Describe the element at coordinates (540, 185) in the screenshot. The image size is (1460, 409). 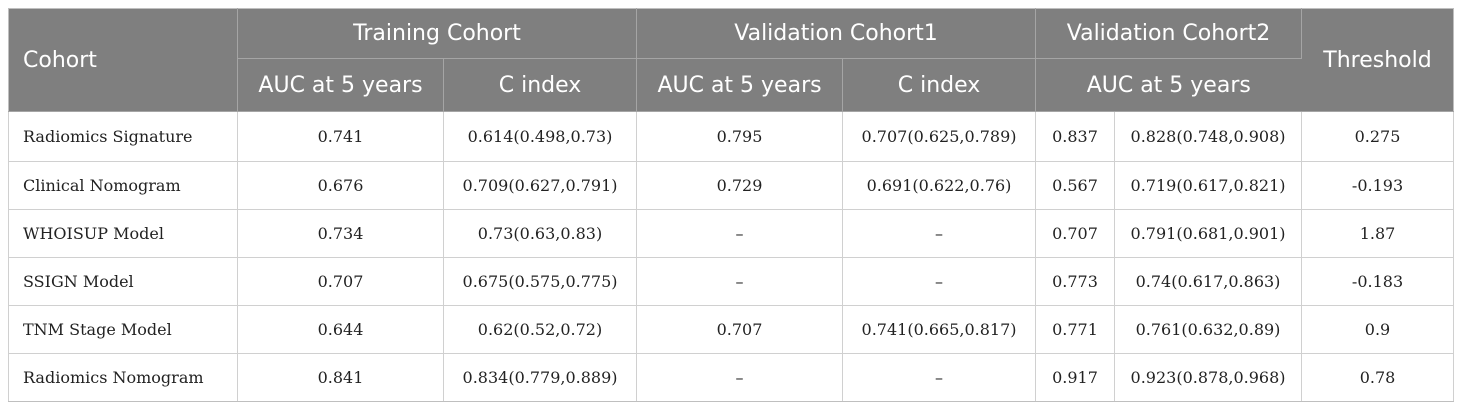
I see `cell-training-cindex: 0.709(0.627,0.791)` at that location.